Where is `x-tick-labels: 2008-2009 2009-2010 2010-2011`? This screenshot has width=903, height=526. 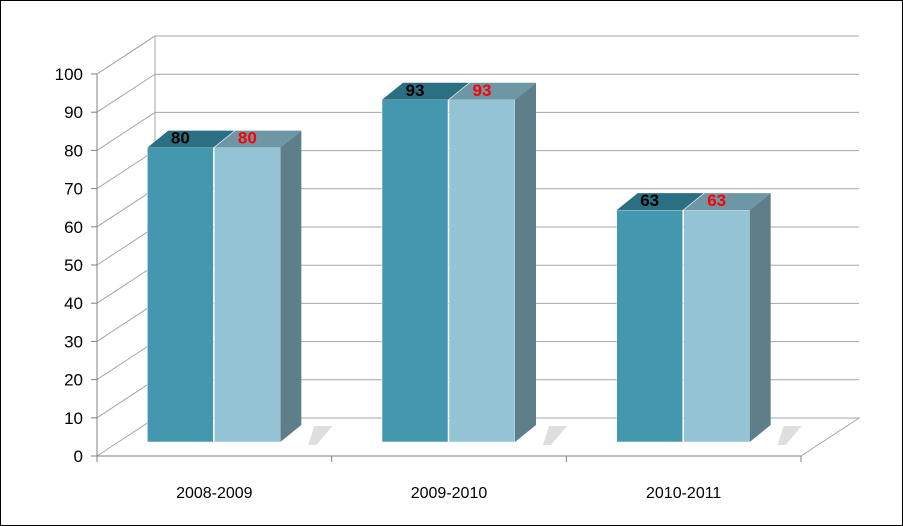
x-tick-labels: 2008-2009 2009-2010 2010-2011 is located at coordinates (448, 493).